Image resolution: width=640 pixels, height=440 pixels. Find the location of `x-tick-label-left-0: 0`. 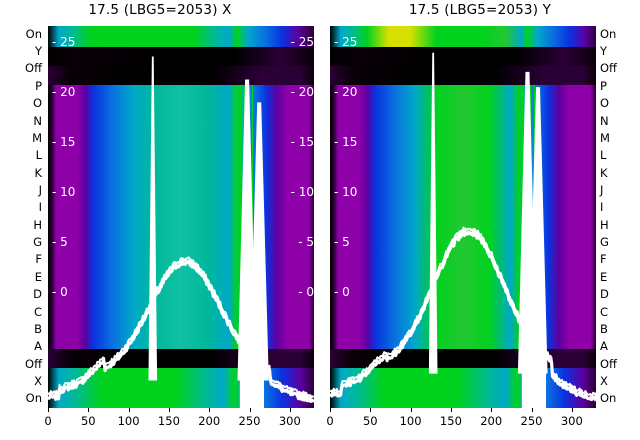

x-tick-label-left-0: 0 is located at coordinates (48, 421).